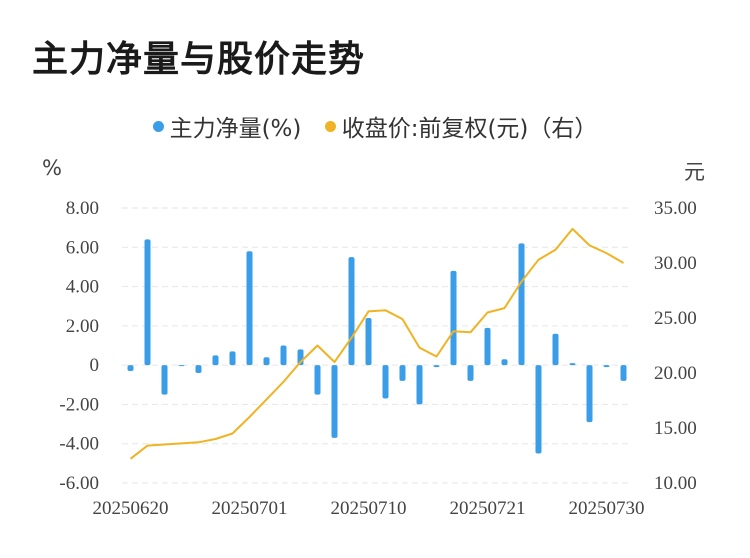 The height and width of the screenshot is (558, 750). I want to click on right-tick-label: 15.00, so click(675, 428).